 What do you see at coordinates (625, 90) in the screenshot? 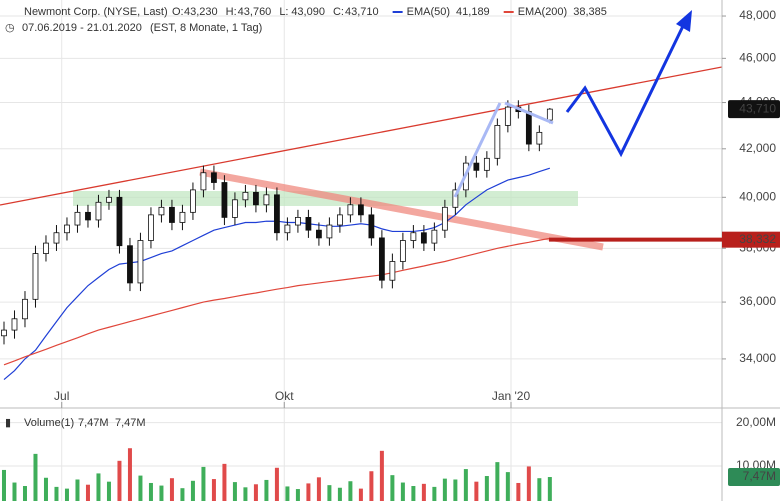
I see `forecast-arrow` at bounding box center [625, 90].